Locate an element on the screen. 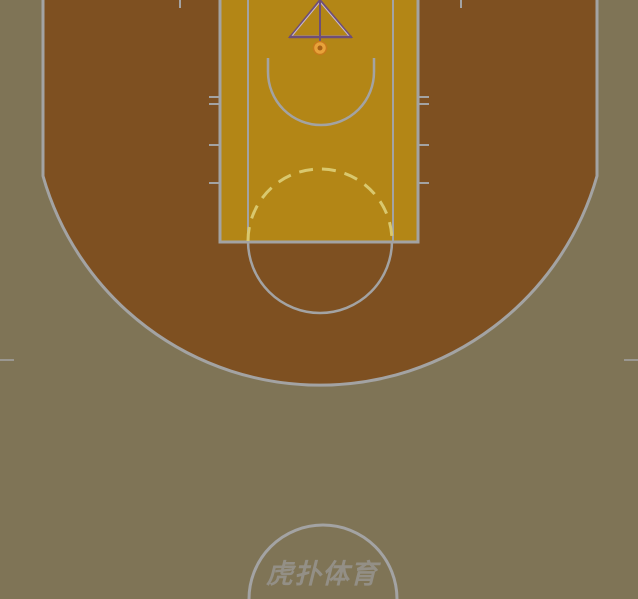 Image resolution: width=638 pixels, height=599 pixels. free-throw-circle-top-dashed is located at coordinates (320, 204).